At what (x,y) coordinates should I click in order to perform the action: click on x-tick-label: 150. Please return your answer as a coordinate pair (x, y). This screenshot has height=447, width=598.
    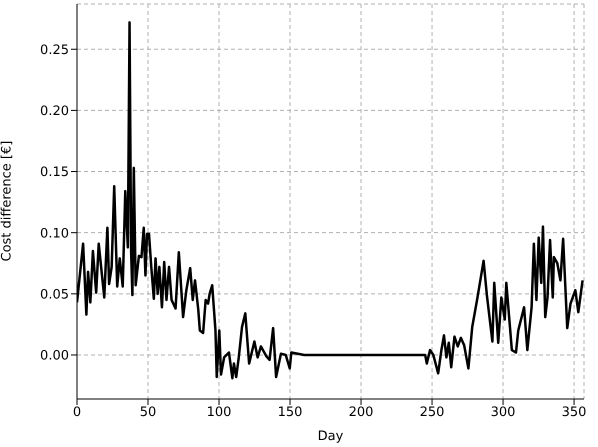
    Looking at the image, I should click on (290, 412).